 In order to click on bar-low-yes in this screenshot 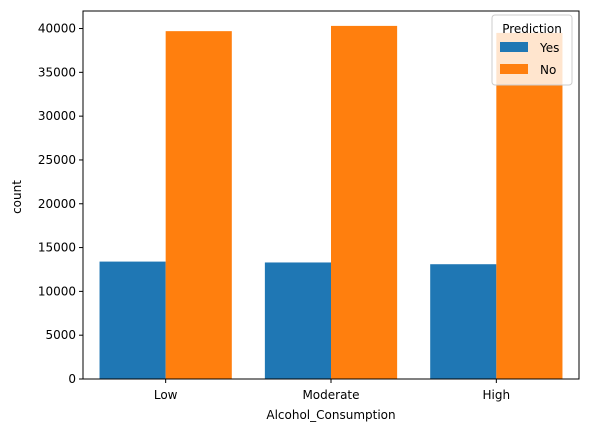, I will do `click(132, 320)`.